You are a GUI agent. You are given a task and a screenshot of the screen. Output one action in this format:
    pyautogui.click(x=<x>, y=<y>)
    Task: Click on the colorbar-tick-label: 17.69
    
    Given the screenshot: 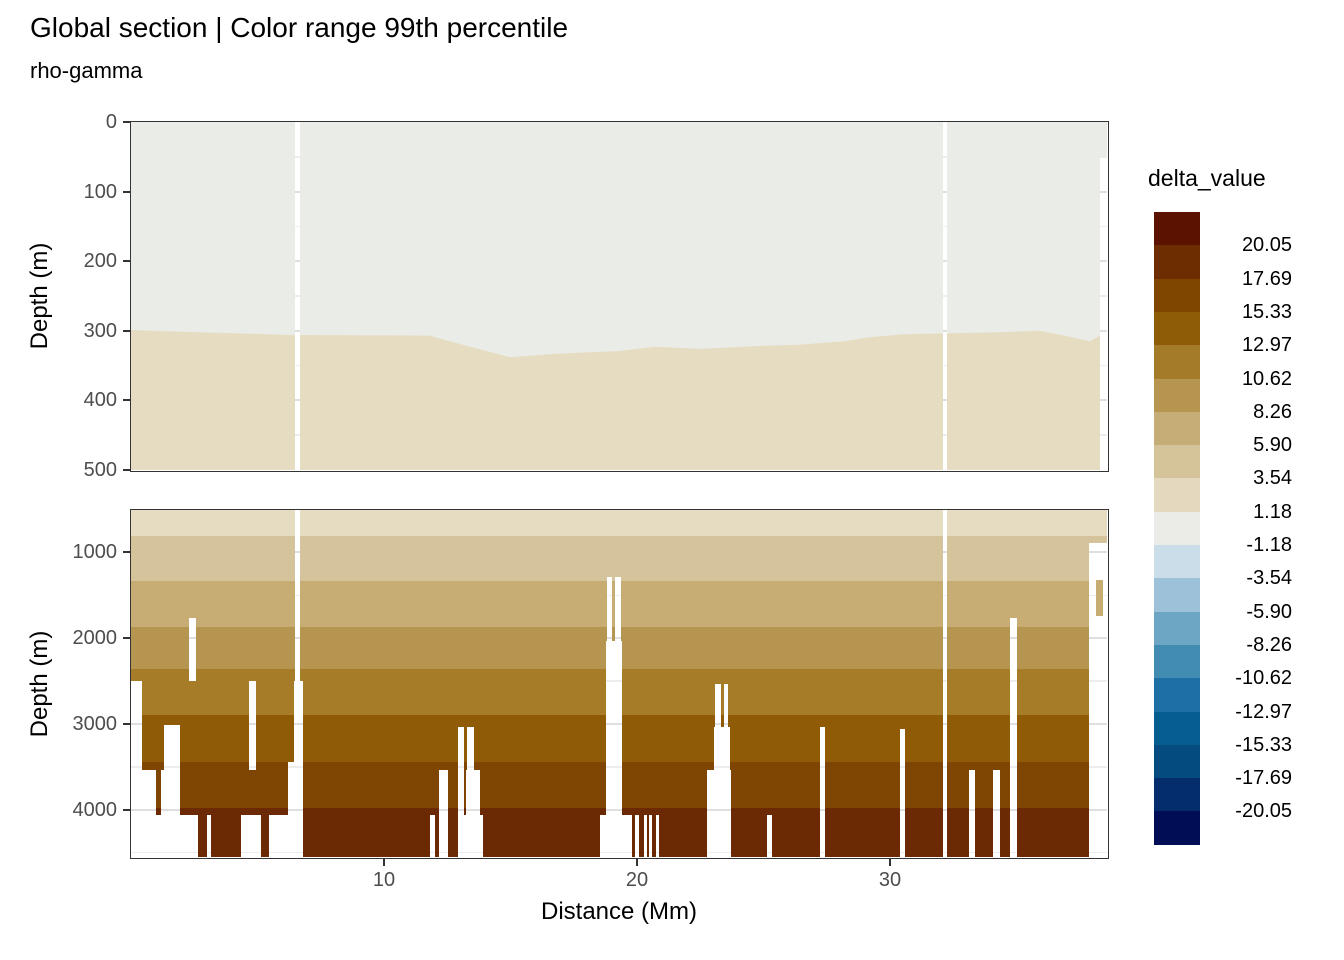 What is the action you would take?
    pyautogui.click(x=1266, y=278)
    